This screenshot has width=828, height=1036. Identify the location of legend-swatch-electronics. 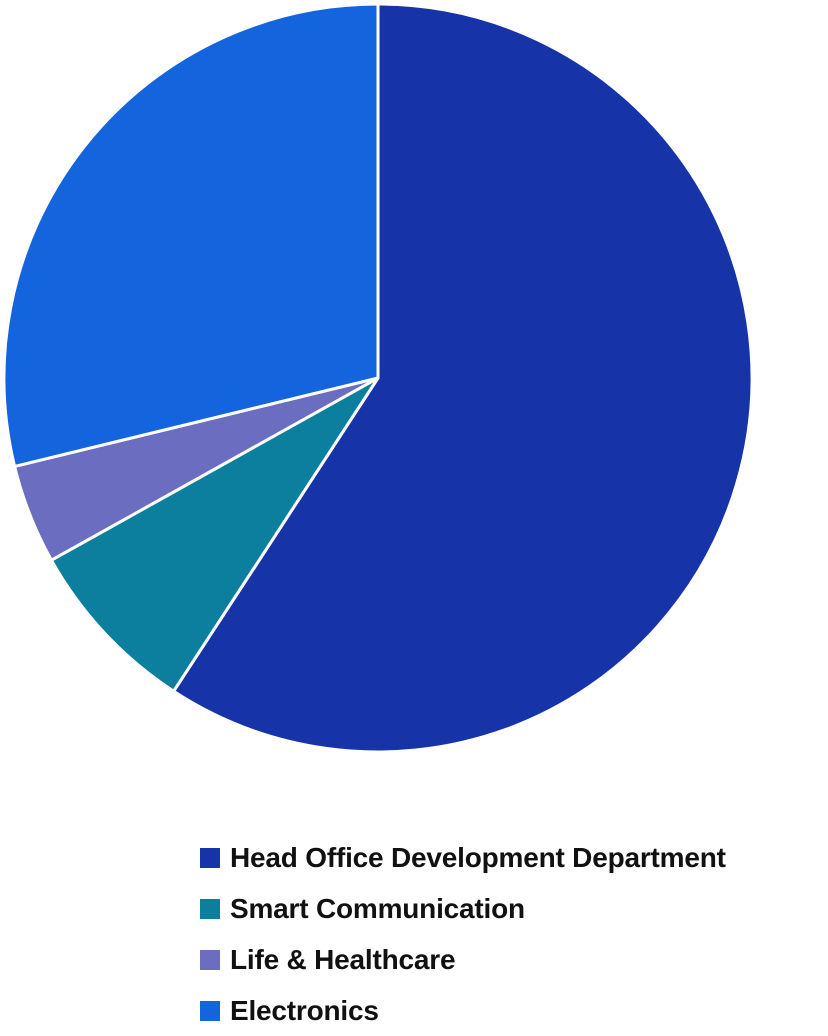
(210, 1010).